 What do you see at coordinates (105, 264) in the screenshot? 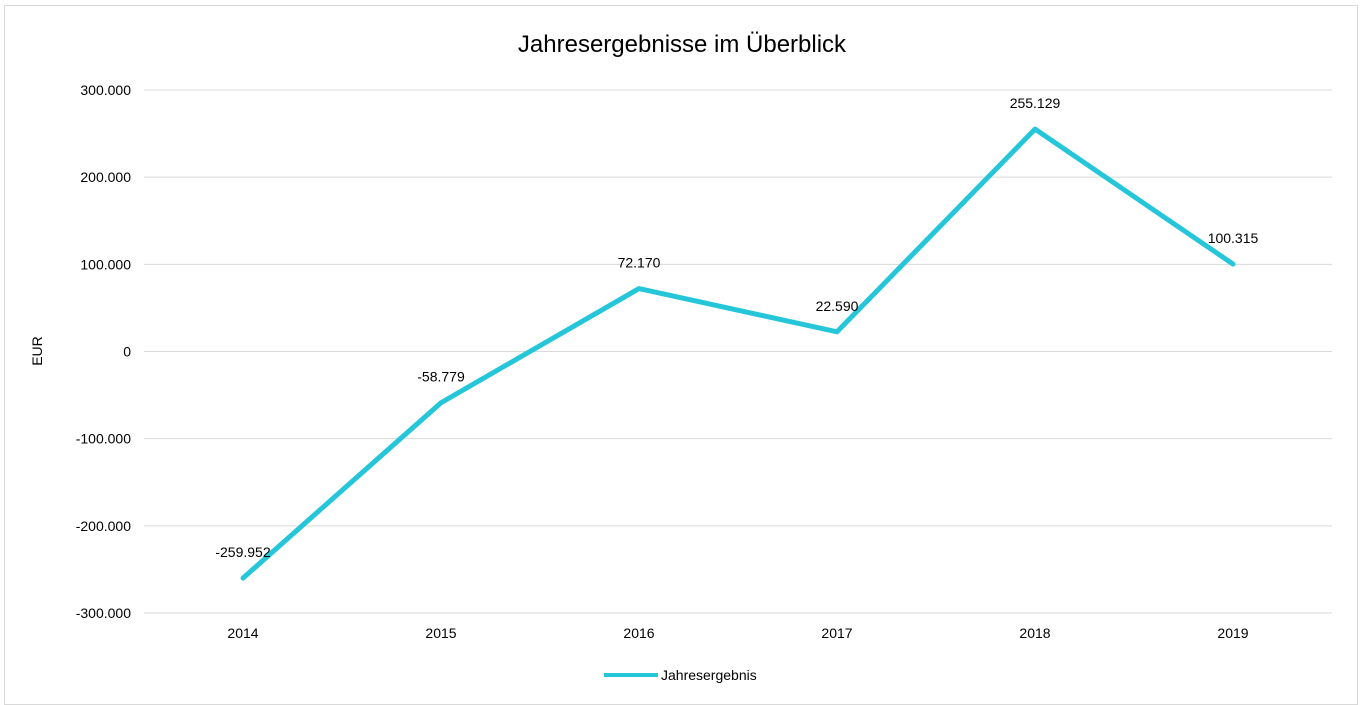
I see `y-tick-label: 100.000` at bounding box center [105, 264].